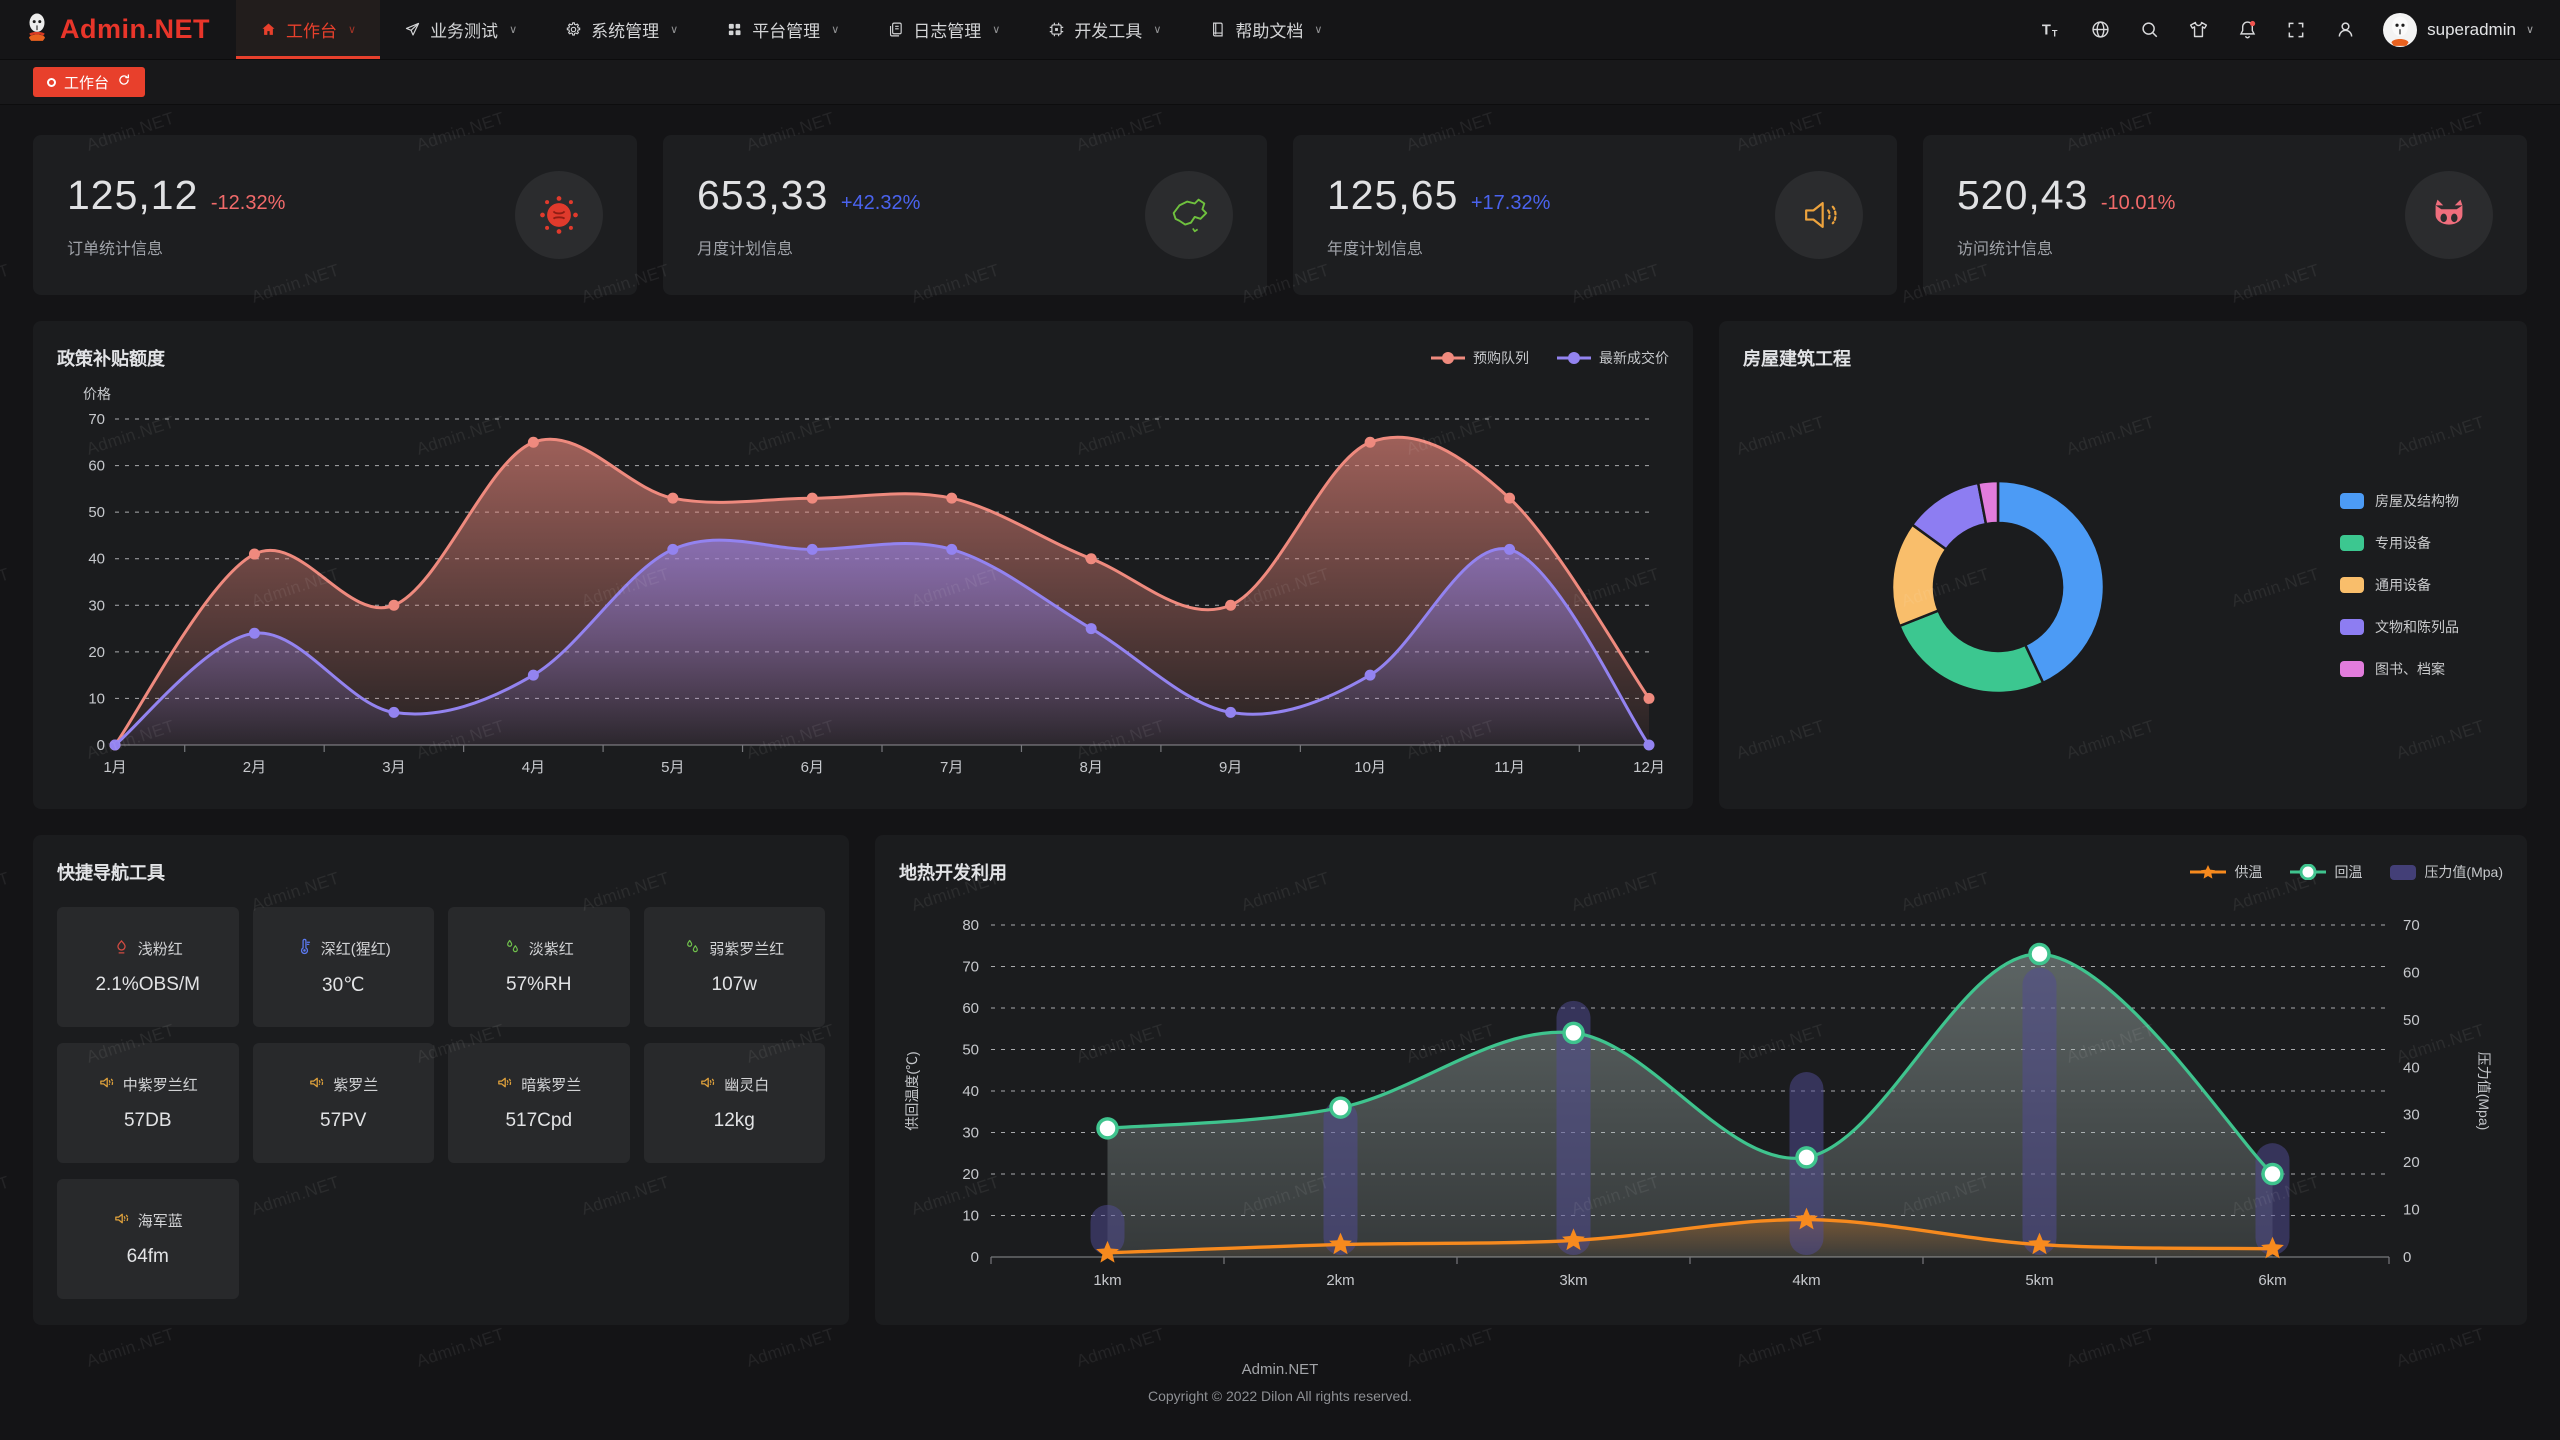 This screenshot has width=2560, height=1440. Describe the element at coordinates (118, 29) in the screenshot. I see `app-logo: Admin.NET` at that location.